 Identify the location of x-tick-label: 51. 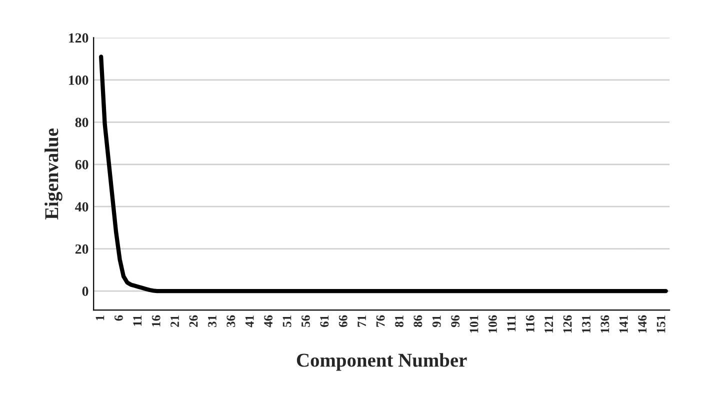
(287, 321).